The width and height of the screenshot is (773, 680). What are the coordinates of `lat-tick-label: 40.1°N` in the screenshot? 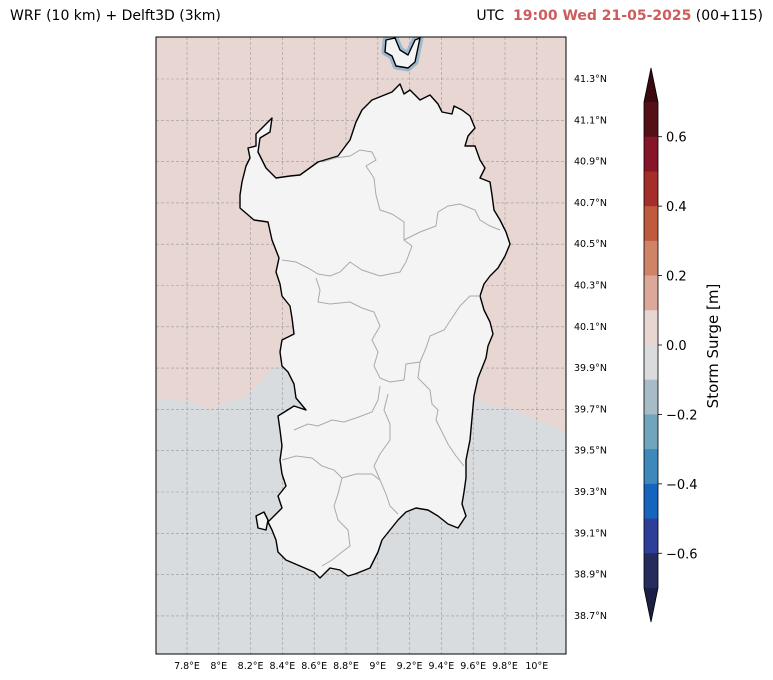 It's located at (590, 327).